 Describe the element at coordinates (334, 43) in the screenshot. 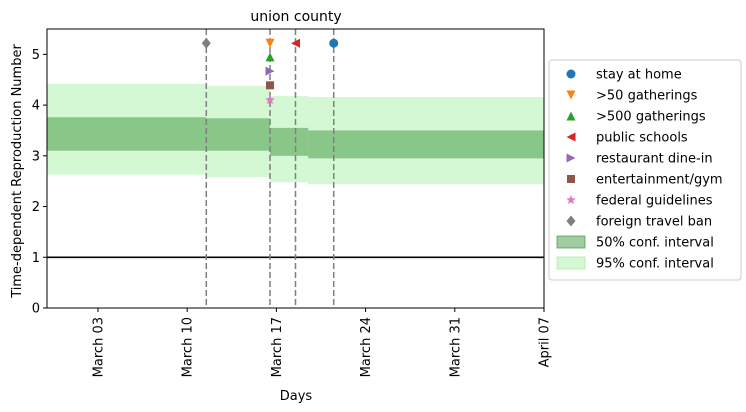

I see `marker-stay-at-home` at that location.